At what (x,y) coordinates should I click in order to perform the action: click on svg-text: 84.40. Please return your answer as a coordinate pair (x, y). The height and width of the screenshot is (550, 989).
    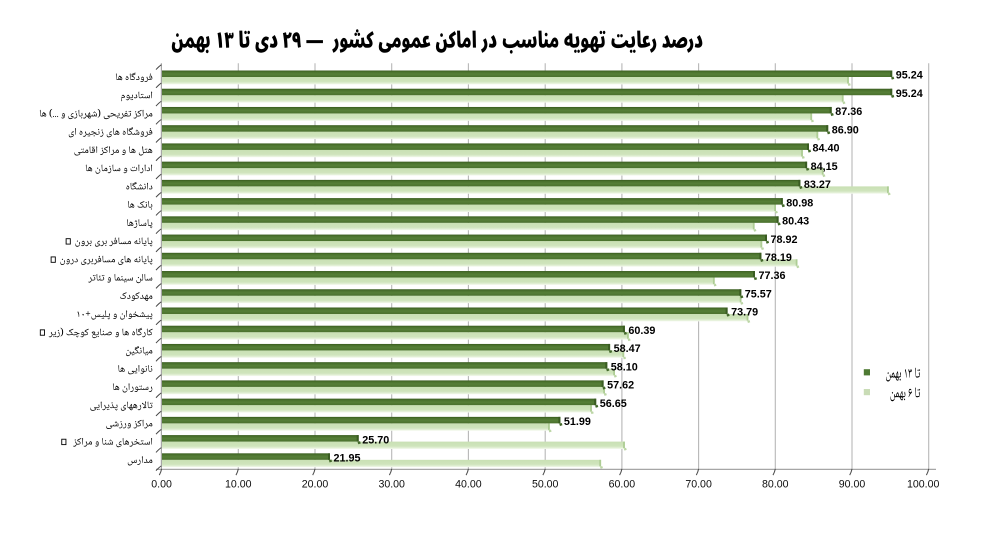
    Looking at the image, I should click on (826, 149).